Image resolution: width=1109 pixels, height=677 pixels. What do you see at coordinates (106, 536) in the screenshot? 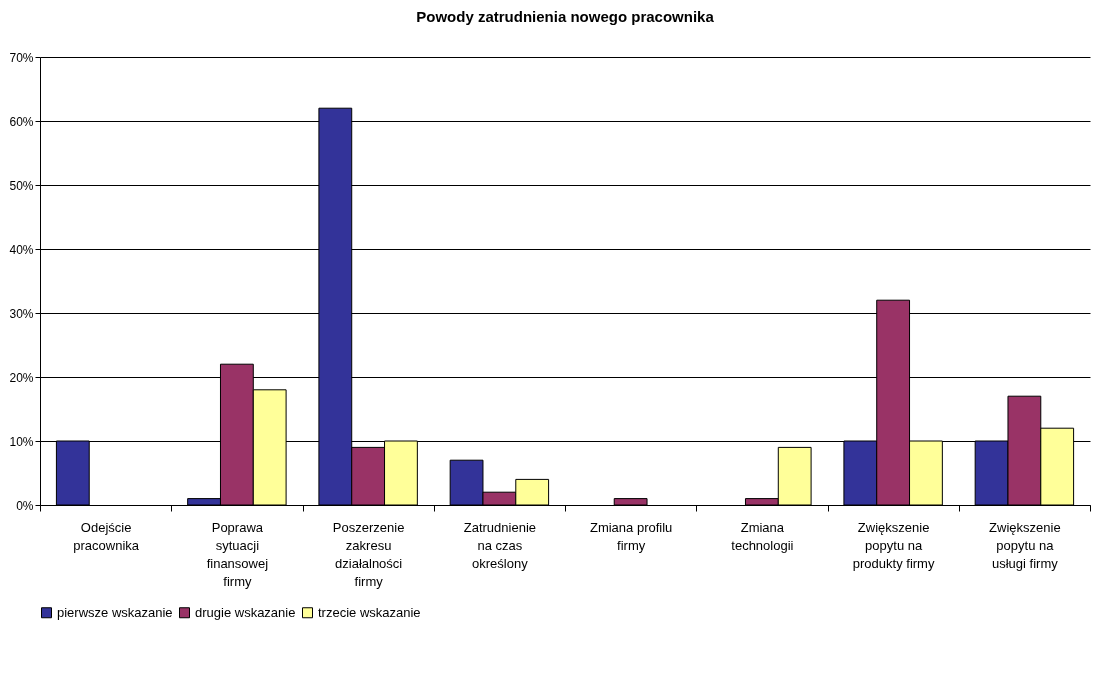
I see `x-tick-label: Odejście pracownika` at bounding box center [106, 536].